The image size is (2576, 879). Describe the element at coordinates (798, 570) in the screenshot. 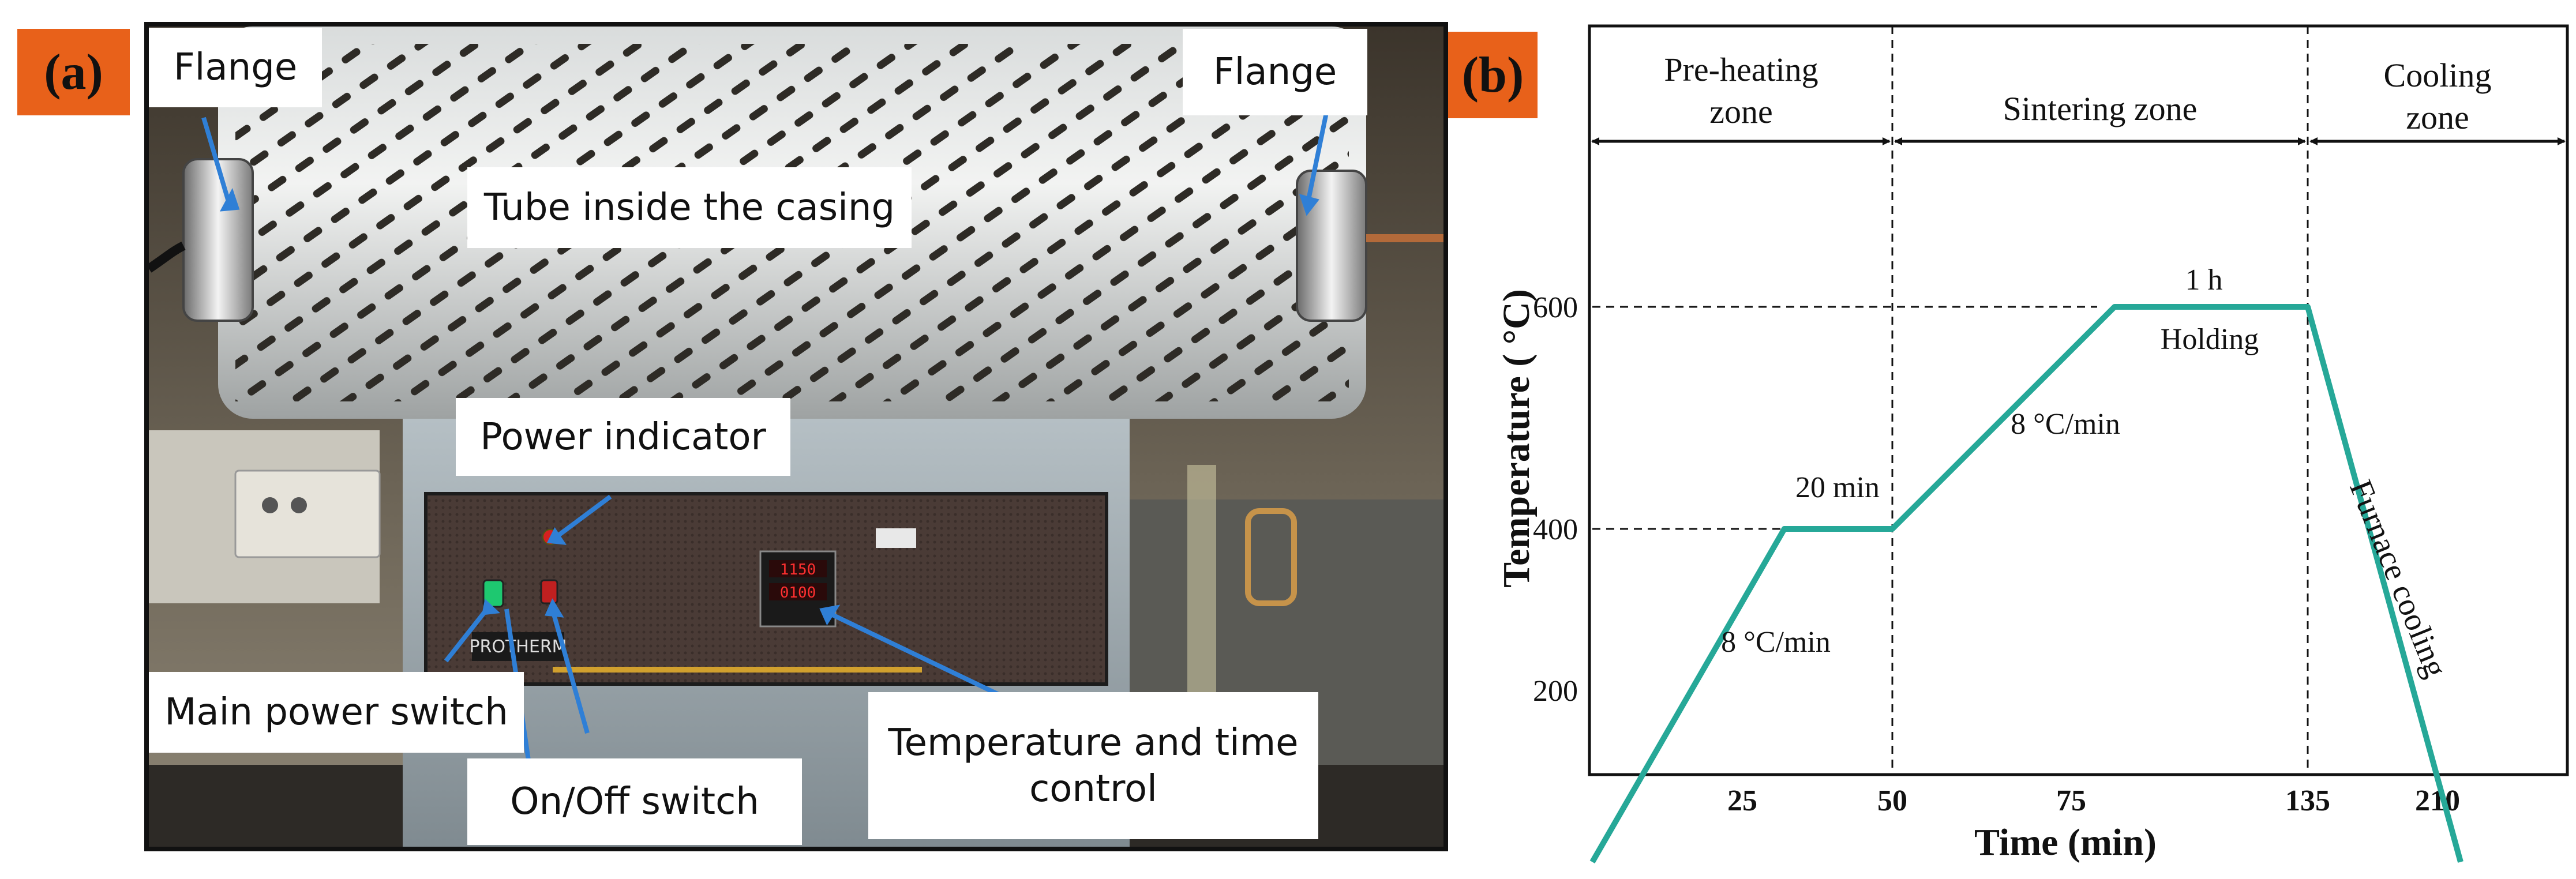

I see `svg-text: 1150` at that location.